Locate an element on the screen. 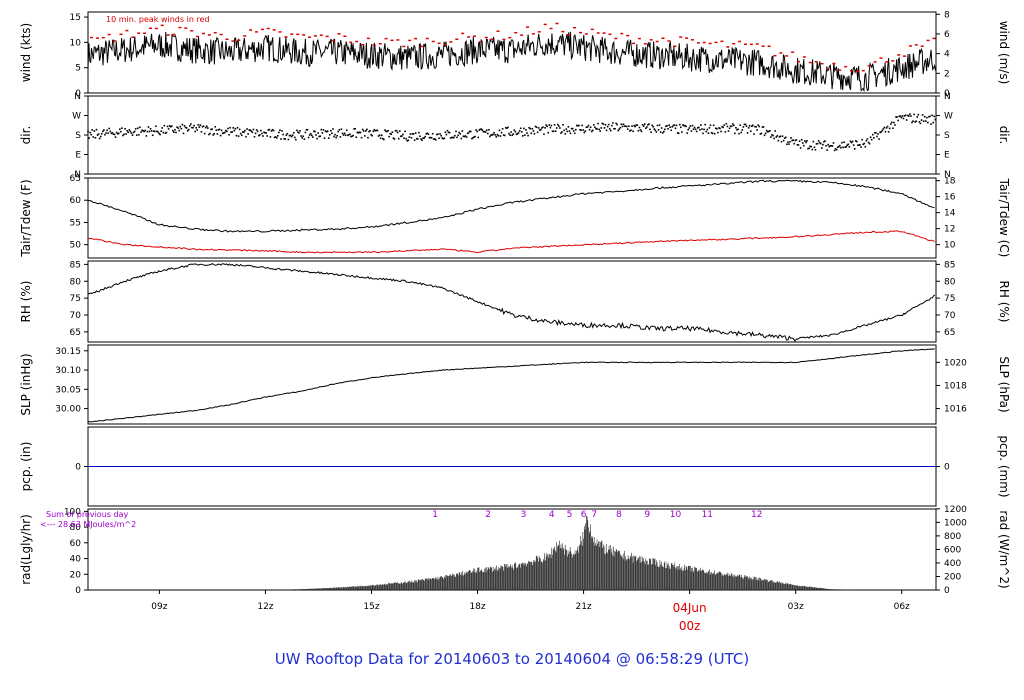  temp-ytick-label: 65 is located at coordinates (75, 179).